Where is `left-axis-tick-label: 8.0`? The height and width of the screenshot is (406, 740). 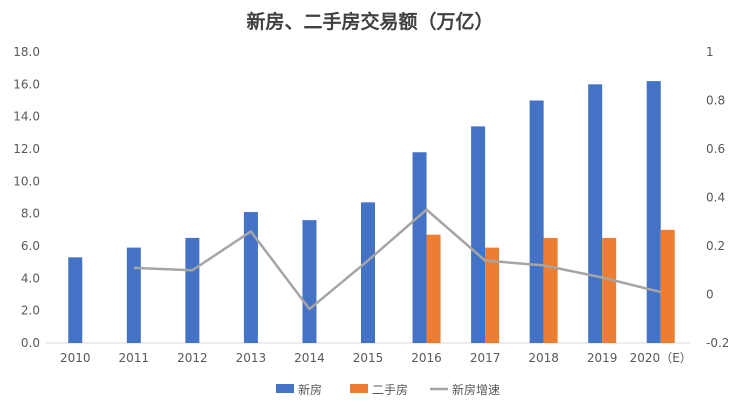 left-axis-tick-label: 8.0 is located at coordinates (30, 214).